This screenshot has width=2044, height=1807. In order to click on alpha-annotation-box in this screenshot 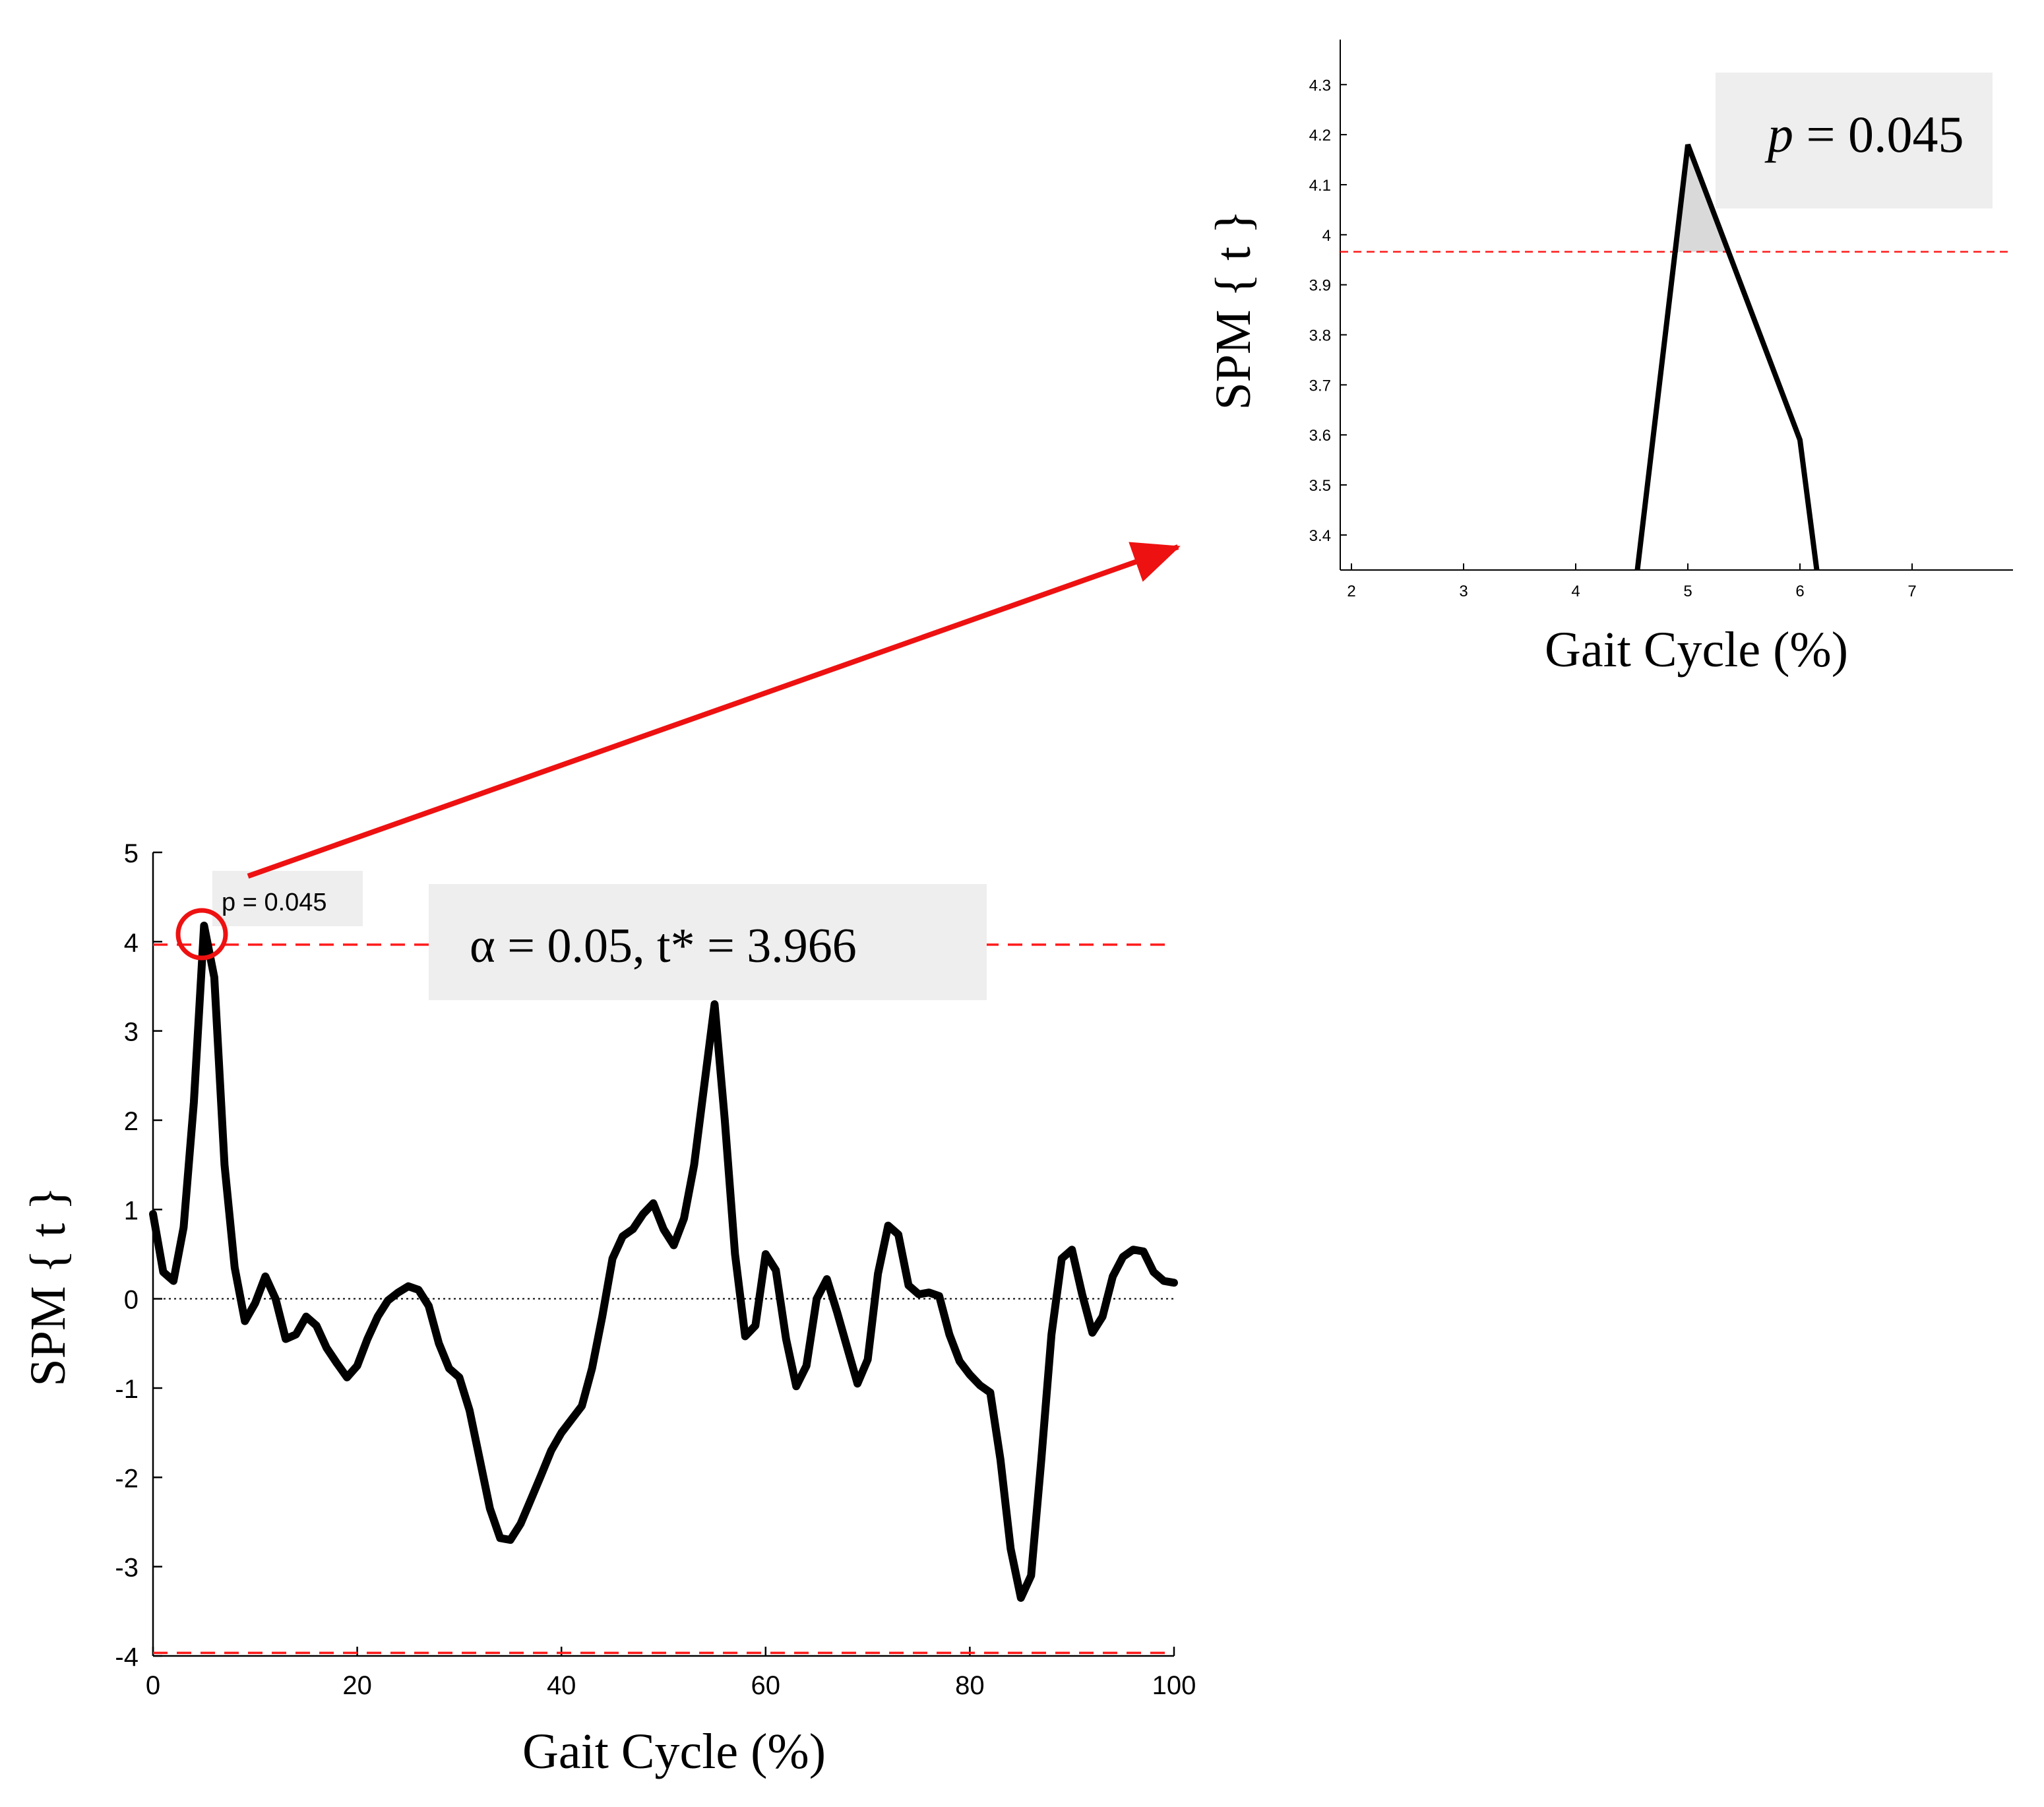, I will do `click(708, 942)`.